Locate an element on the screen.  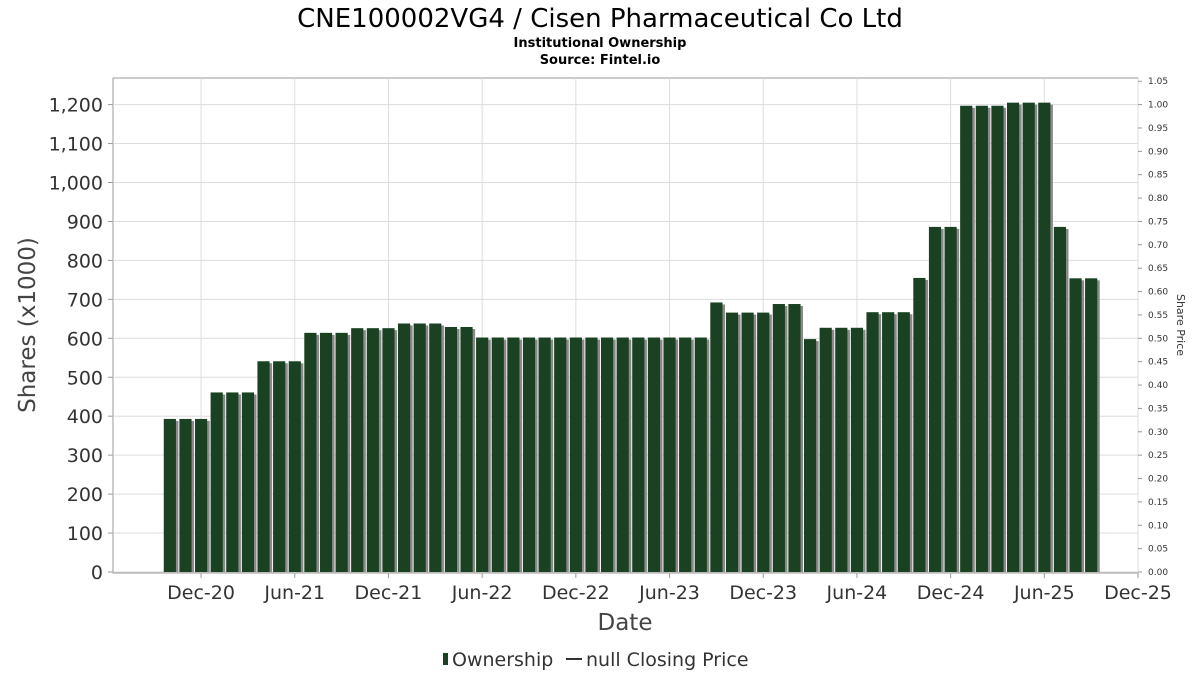
y2-tick-label: 0.45 is located at coordinates (1158, 363).